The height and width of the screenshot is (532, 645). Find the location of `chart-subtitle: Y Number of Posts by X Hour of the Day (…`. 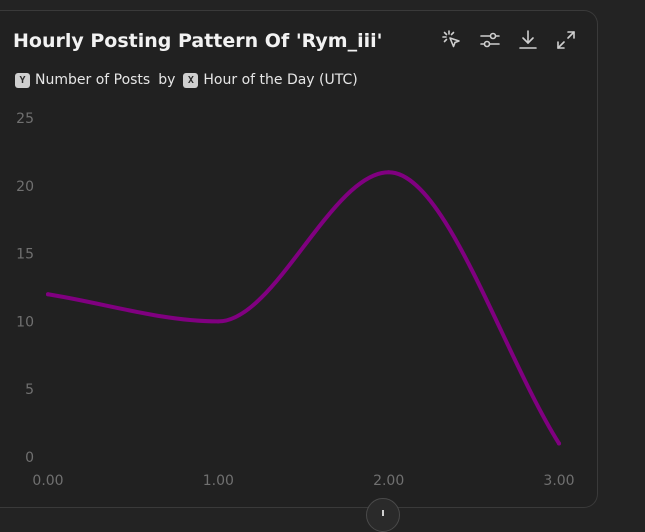

chart-subtitle: Y Number of Posts by X Hour of the Day (… is located at coordinates (188, 80).